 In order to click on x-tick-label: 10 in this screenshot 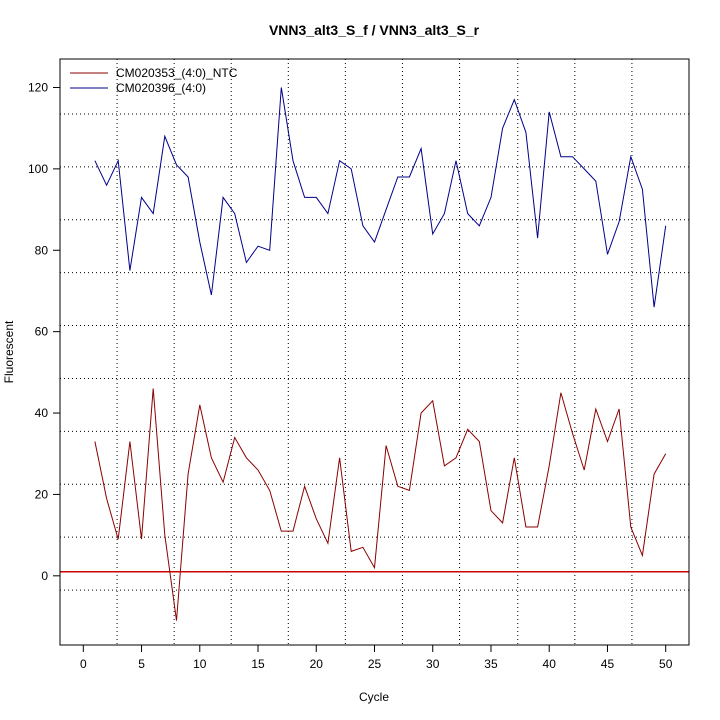, I will do `click(200, 664)`.